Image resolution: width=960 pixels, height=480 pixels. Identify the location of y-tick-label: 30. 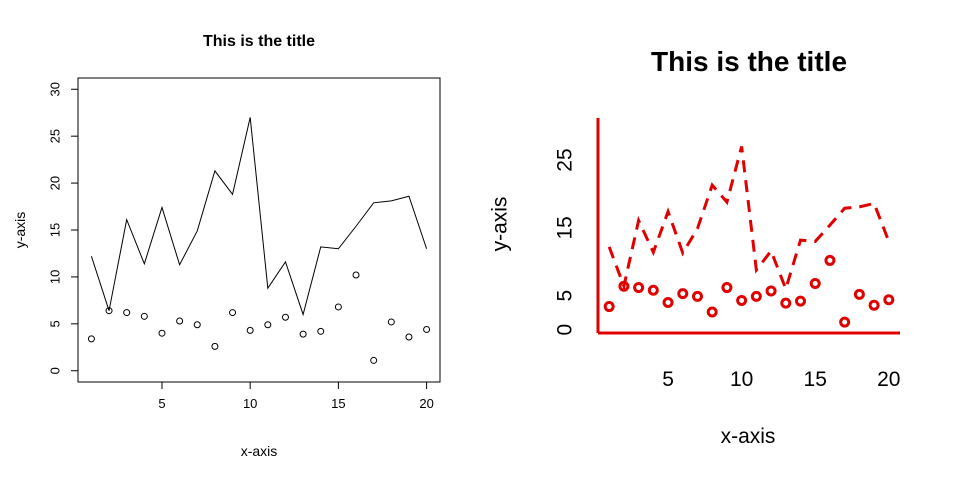
(55, 89).